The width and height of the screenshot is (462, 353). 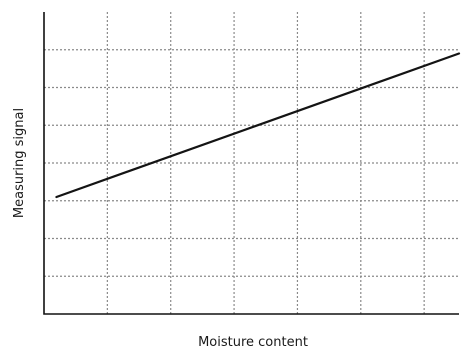 I want to click on x-axis-label: Moisture content, so click(x=253, y=342).